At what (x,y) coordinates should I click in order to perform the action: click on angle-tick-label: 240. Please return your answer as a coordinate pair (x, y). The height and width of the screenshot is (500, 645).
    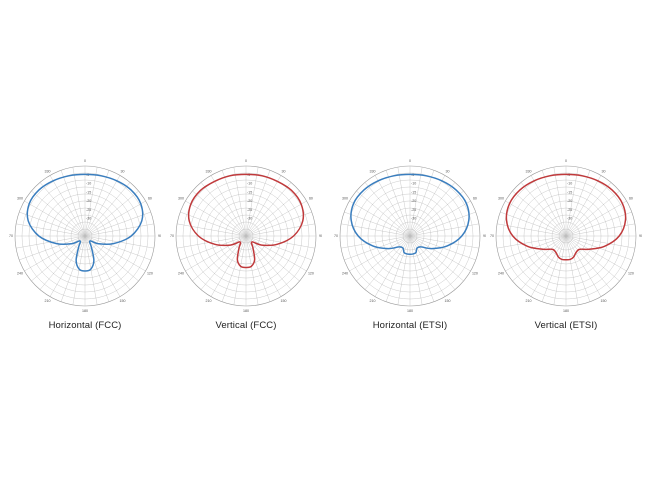
    Looking at the image, I should click on (20, 274).